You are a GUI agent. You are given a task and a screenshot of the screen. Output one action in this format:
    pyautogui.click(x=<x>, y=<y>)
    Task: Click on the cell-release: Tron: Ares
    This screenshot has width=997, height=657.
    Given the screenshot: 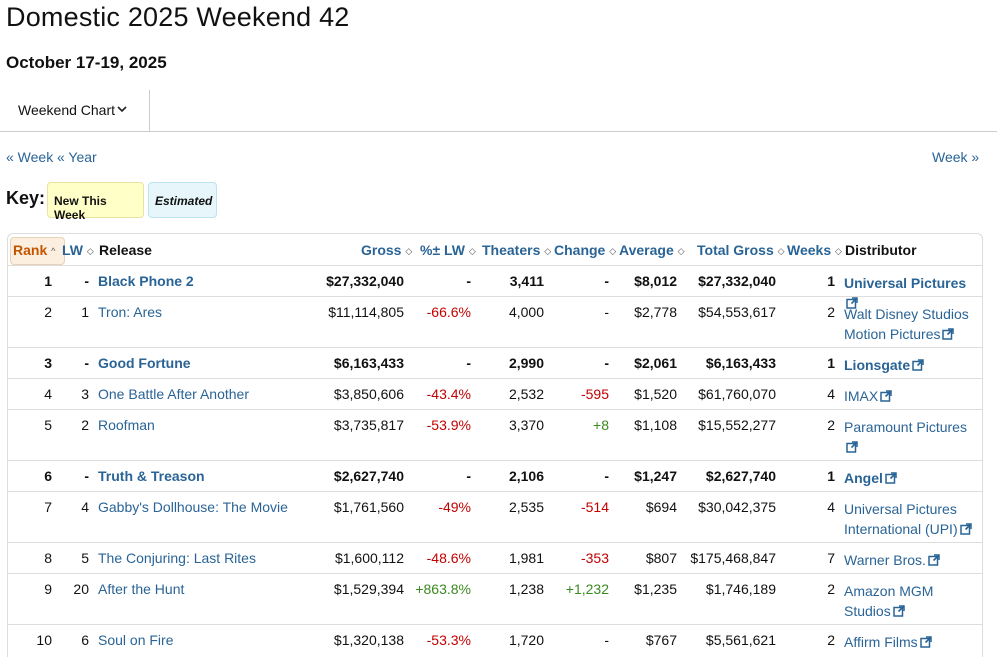 What is the action you would take?
    pyautogui.click(x=130, y=312)
    